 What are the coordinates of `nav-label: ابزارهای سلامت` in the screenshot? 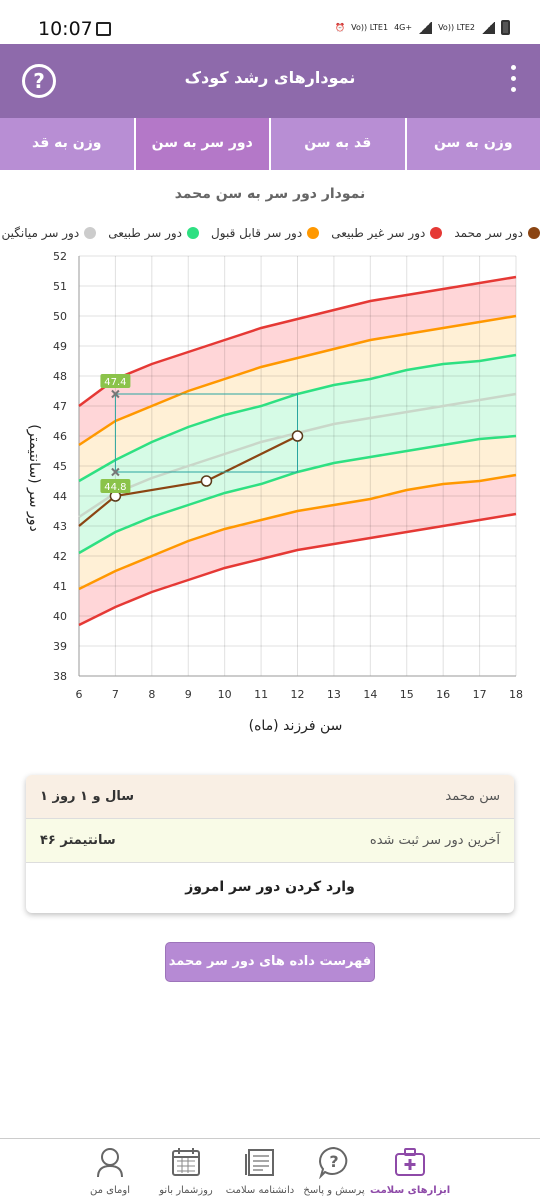 It's located at (410, 1190).